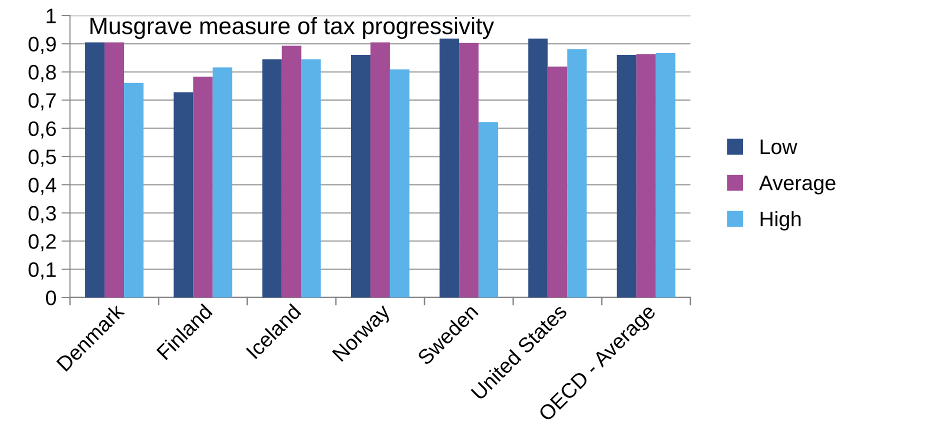 This screenshot has width=933, height=444. Describe the element at coordinates (779, 147) in the screenshot. I see `legend-label: Low` at that location.